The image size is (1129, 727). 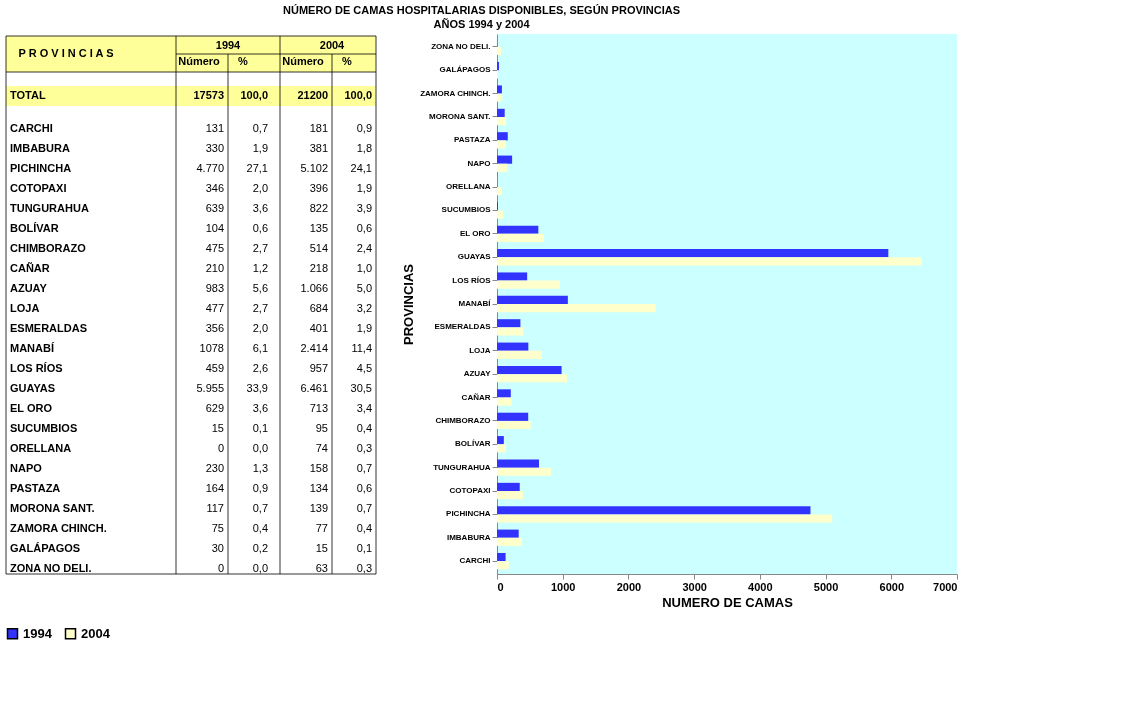 What do you see at coordinates (217, 528) in the screenshot?
I see `data-label: 75` at bounding box center [217, 528].